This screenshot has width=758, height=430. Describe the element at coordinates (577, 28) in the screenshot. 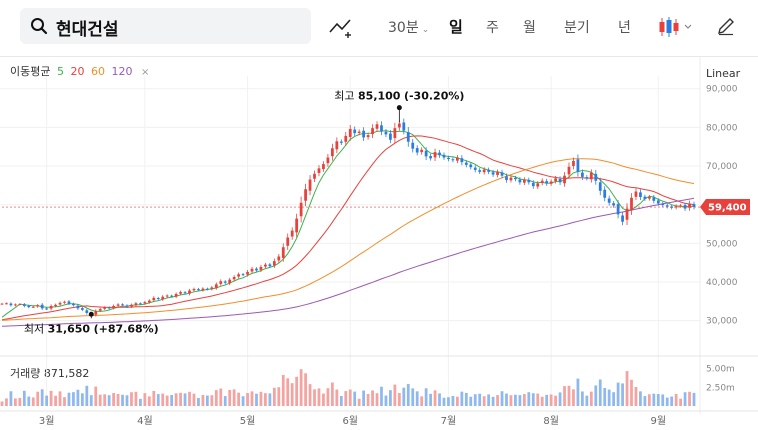

I see `period-quarter-tab: 분기` at that location.